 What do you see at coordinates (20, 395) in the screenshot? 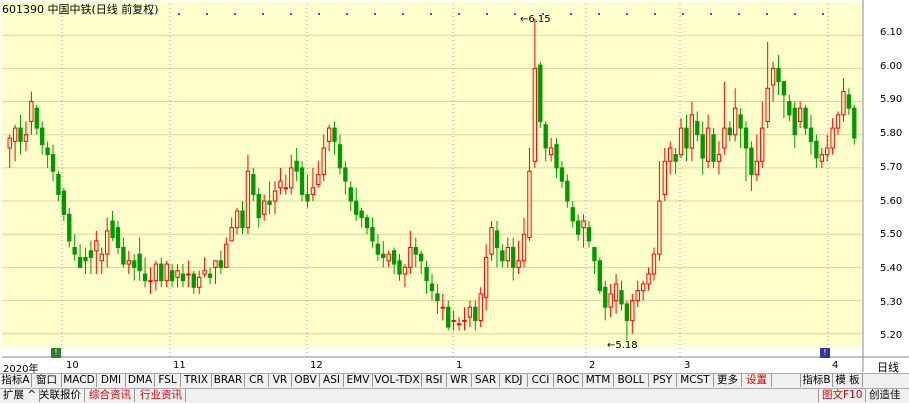
I see `tab-expand: 扩展 ^` at bounding box center [20, 395].